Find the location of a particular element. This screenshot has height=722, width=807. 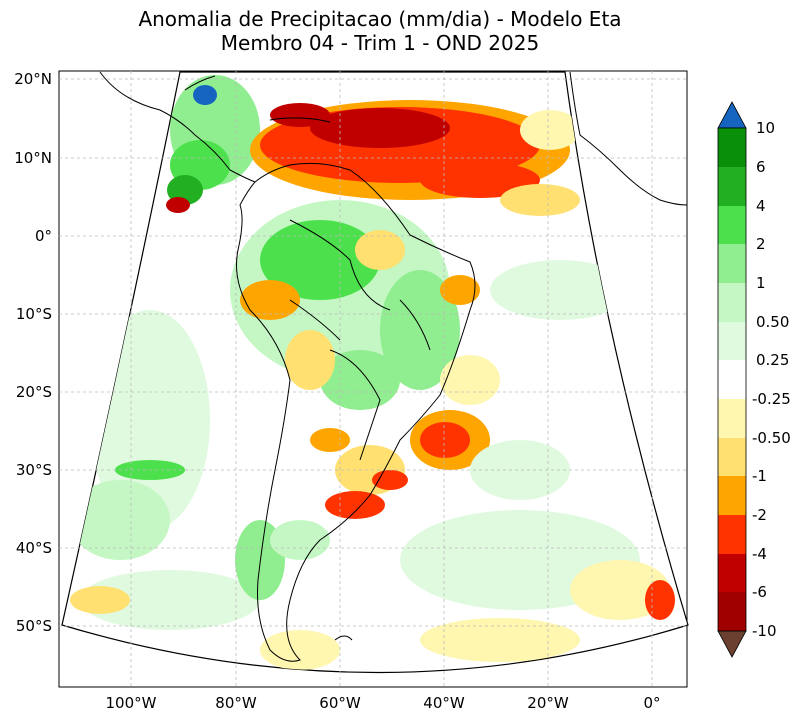

lat-label: 20°N is located at coordinates (33, 79).